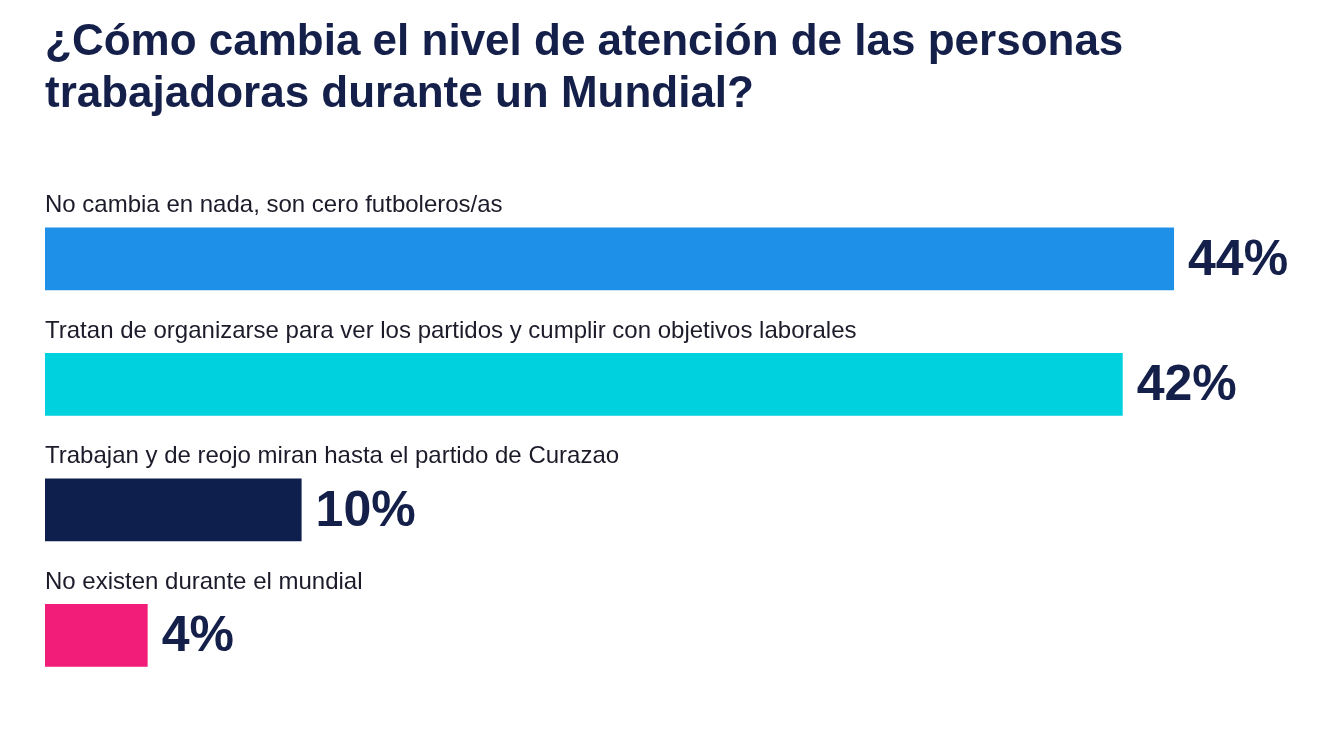 This screenshot has height=735, width=1338. I want to click on chart-title: ¿Cómo cambia el nivel de atención de las personas trabajadoras durante un Mundial?, so click(585, 66).